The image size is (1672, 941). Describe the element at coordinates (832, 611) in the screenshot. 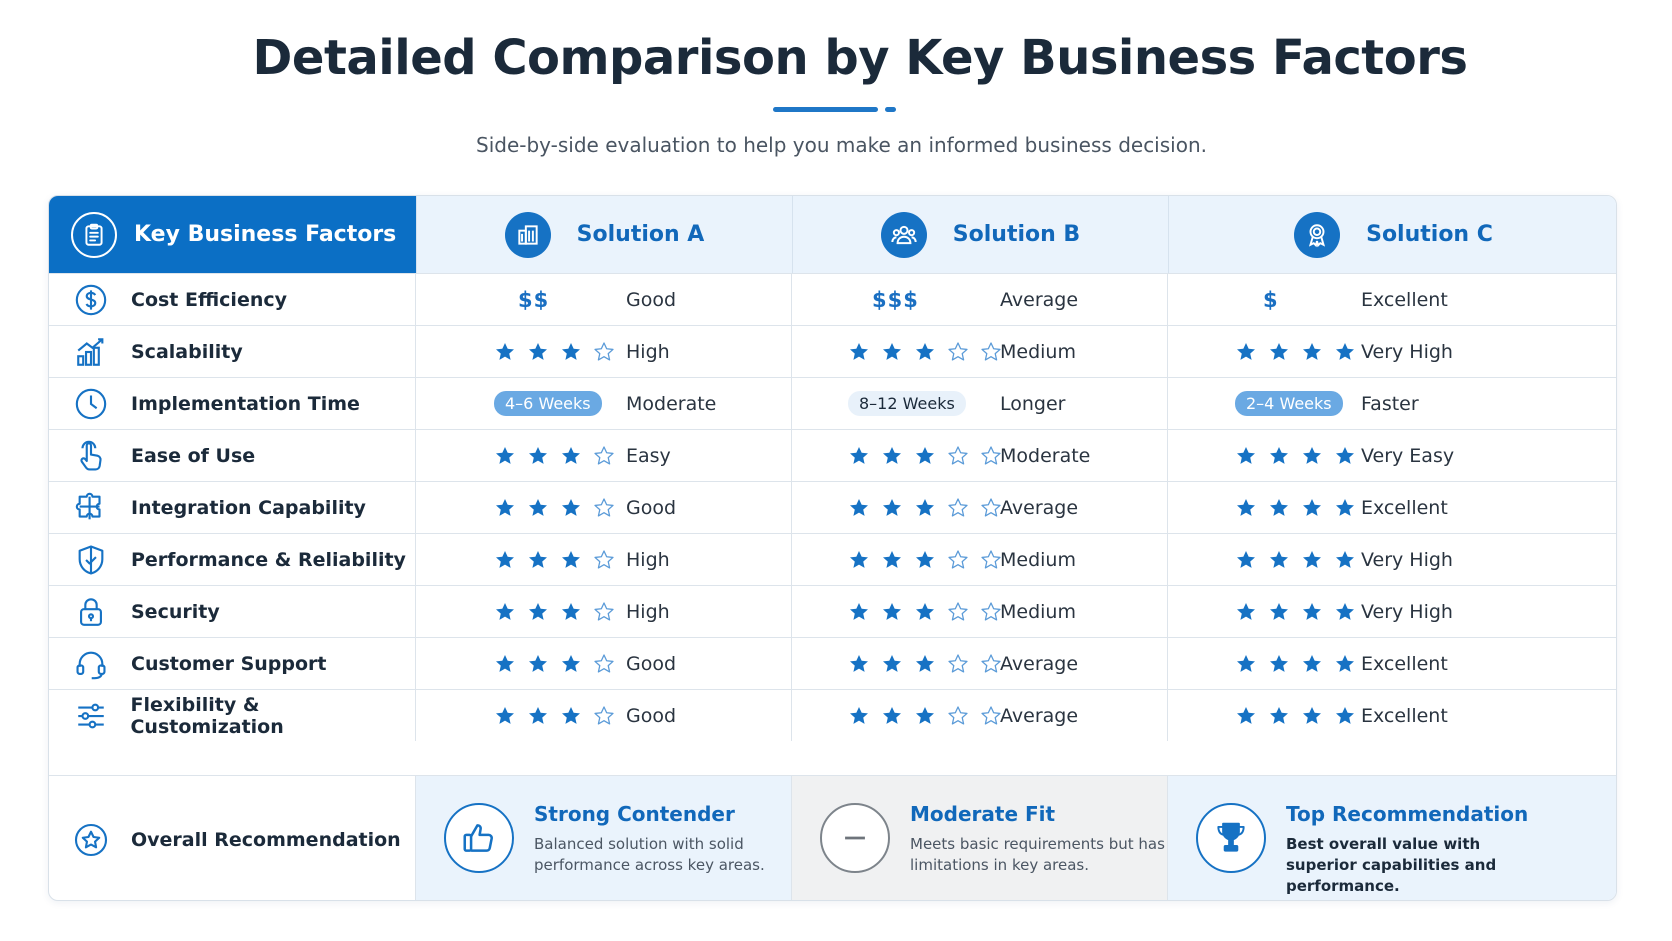

I see `table-row: Security High Medium Very High` at that location.